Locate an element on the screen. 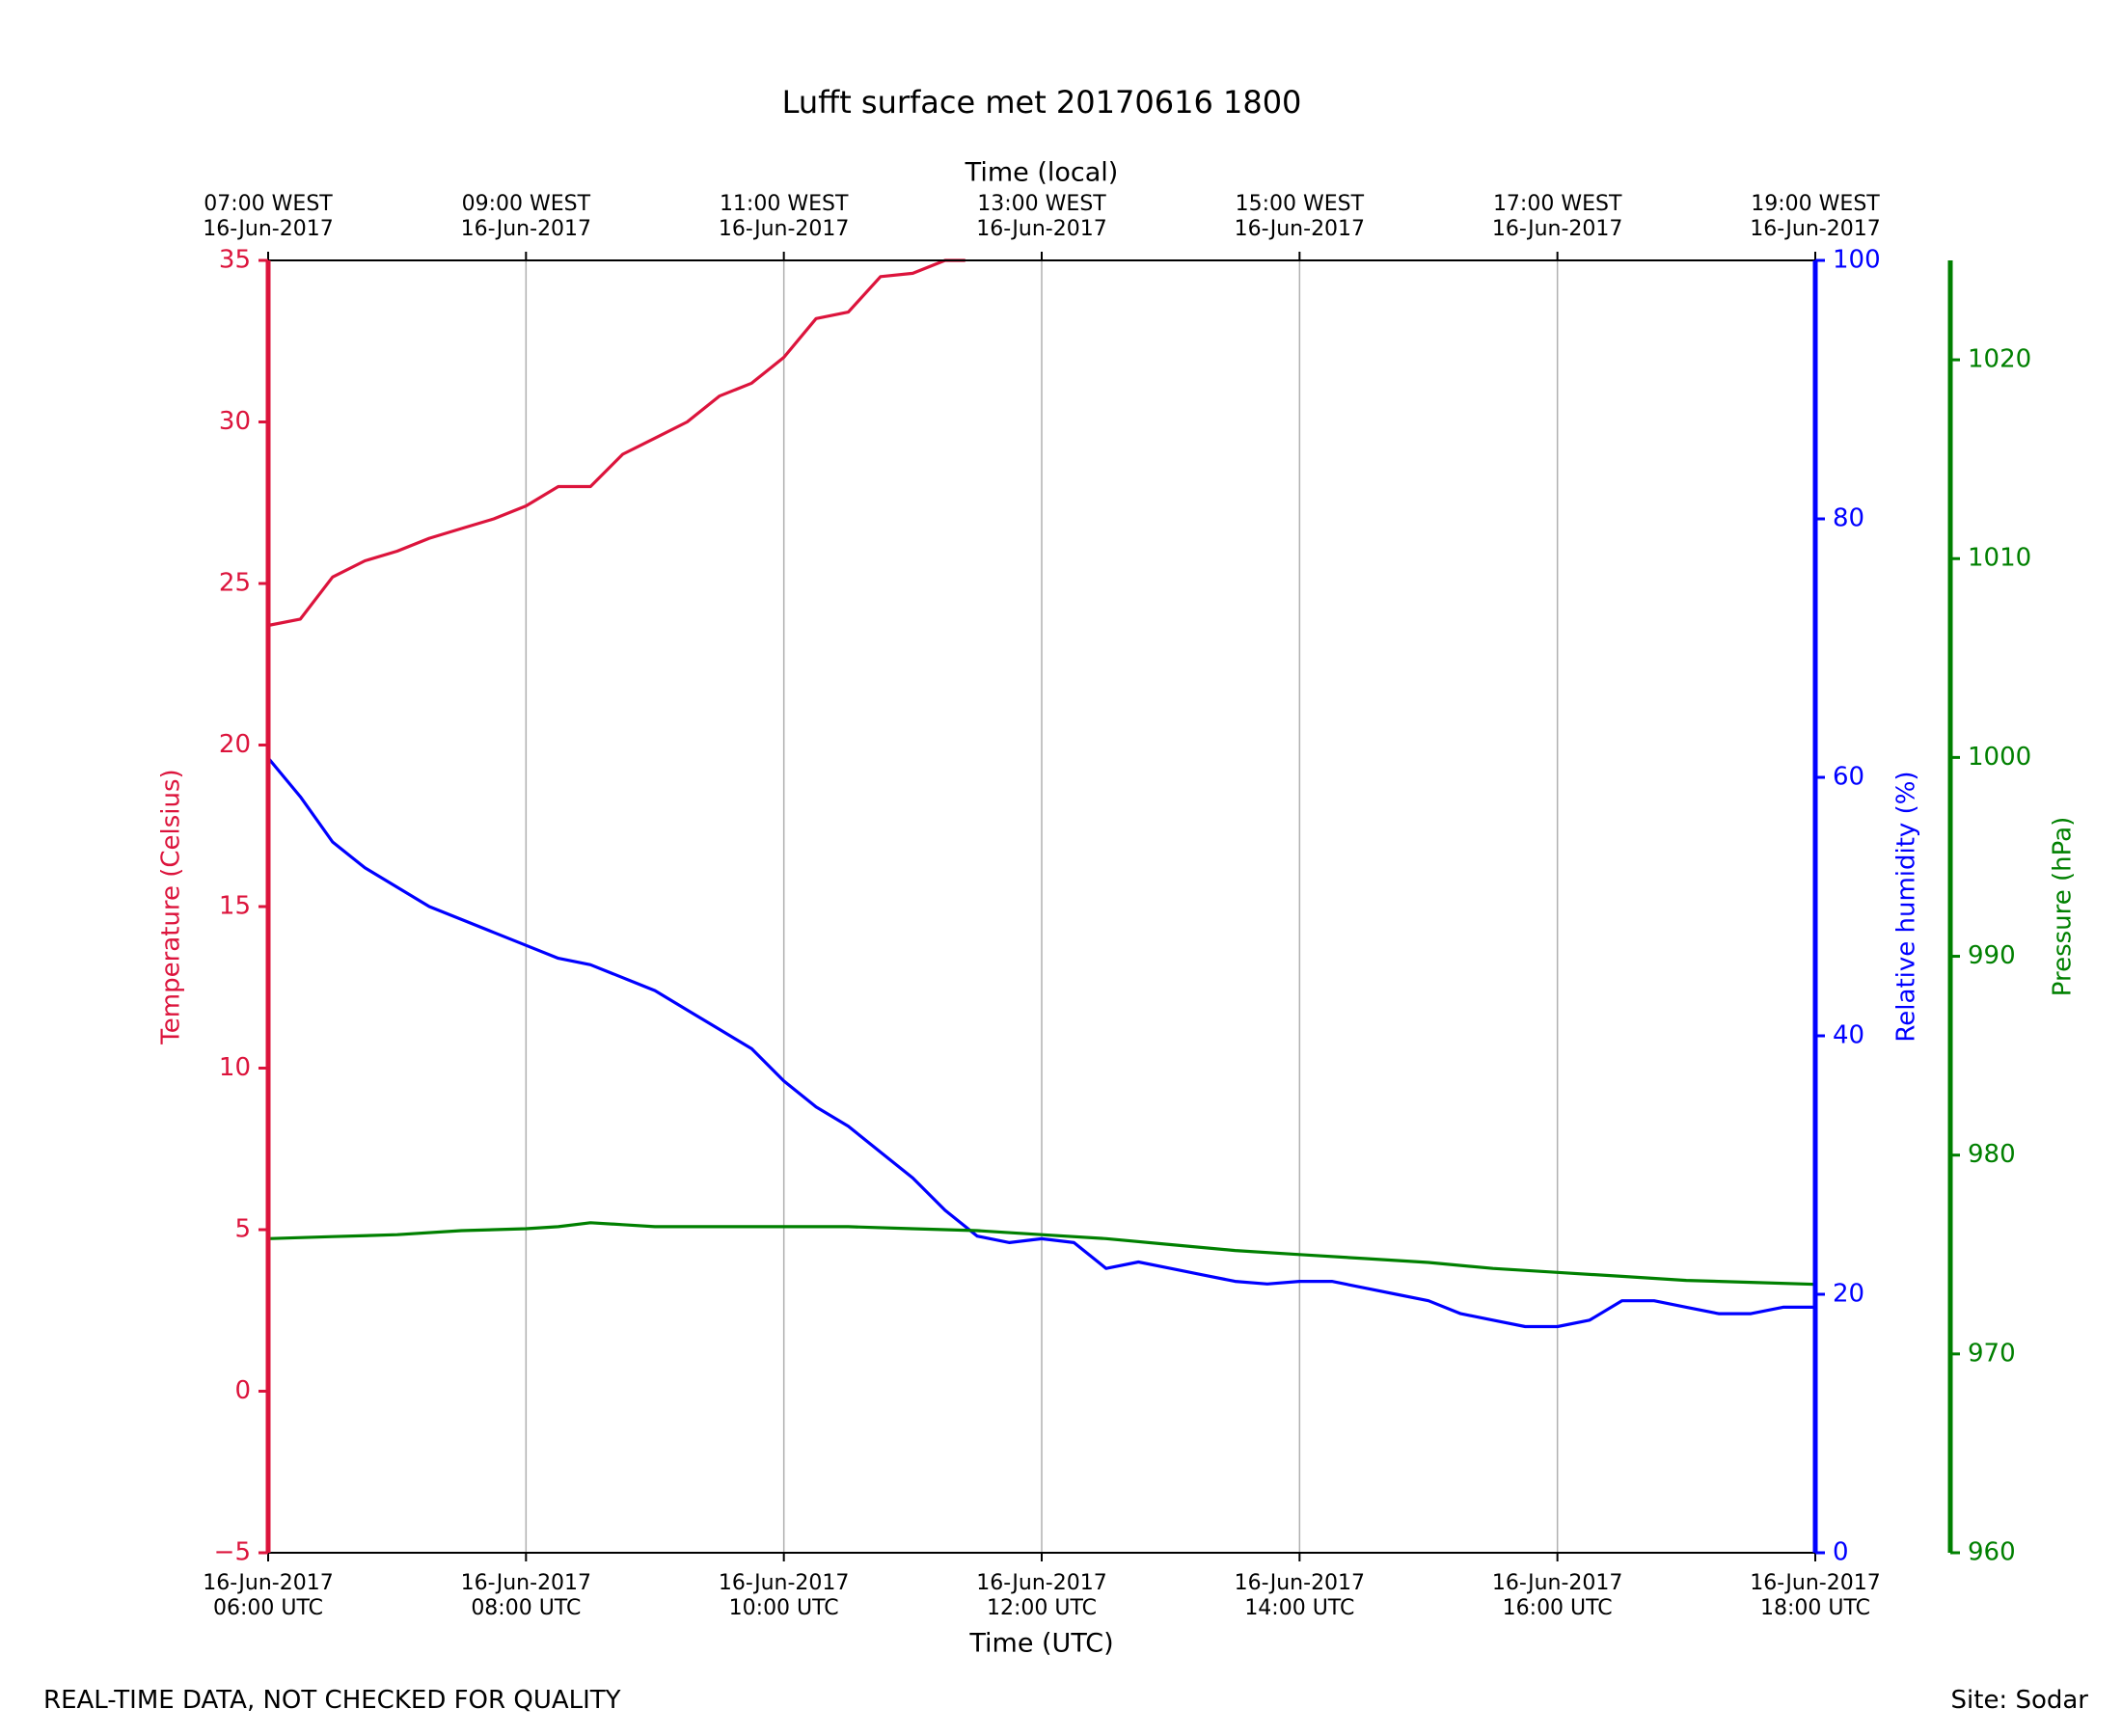 The width and height of the screenshot is (2122, 1736). x-tick-label-time-4: 14:00 UTC is located at coordinates (1299, 1608).